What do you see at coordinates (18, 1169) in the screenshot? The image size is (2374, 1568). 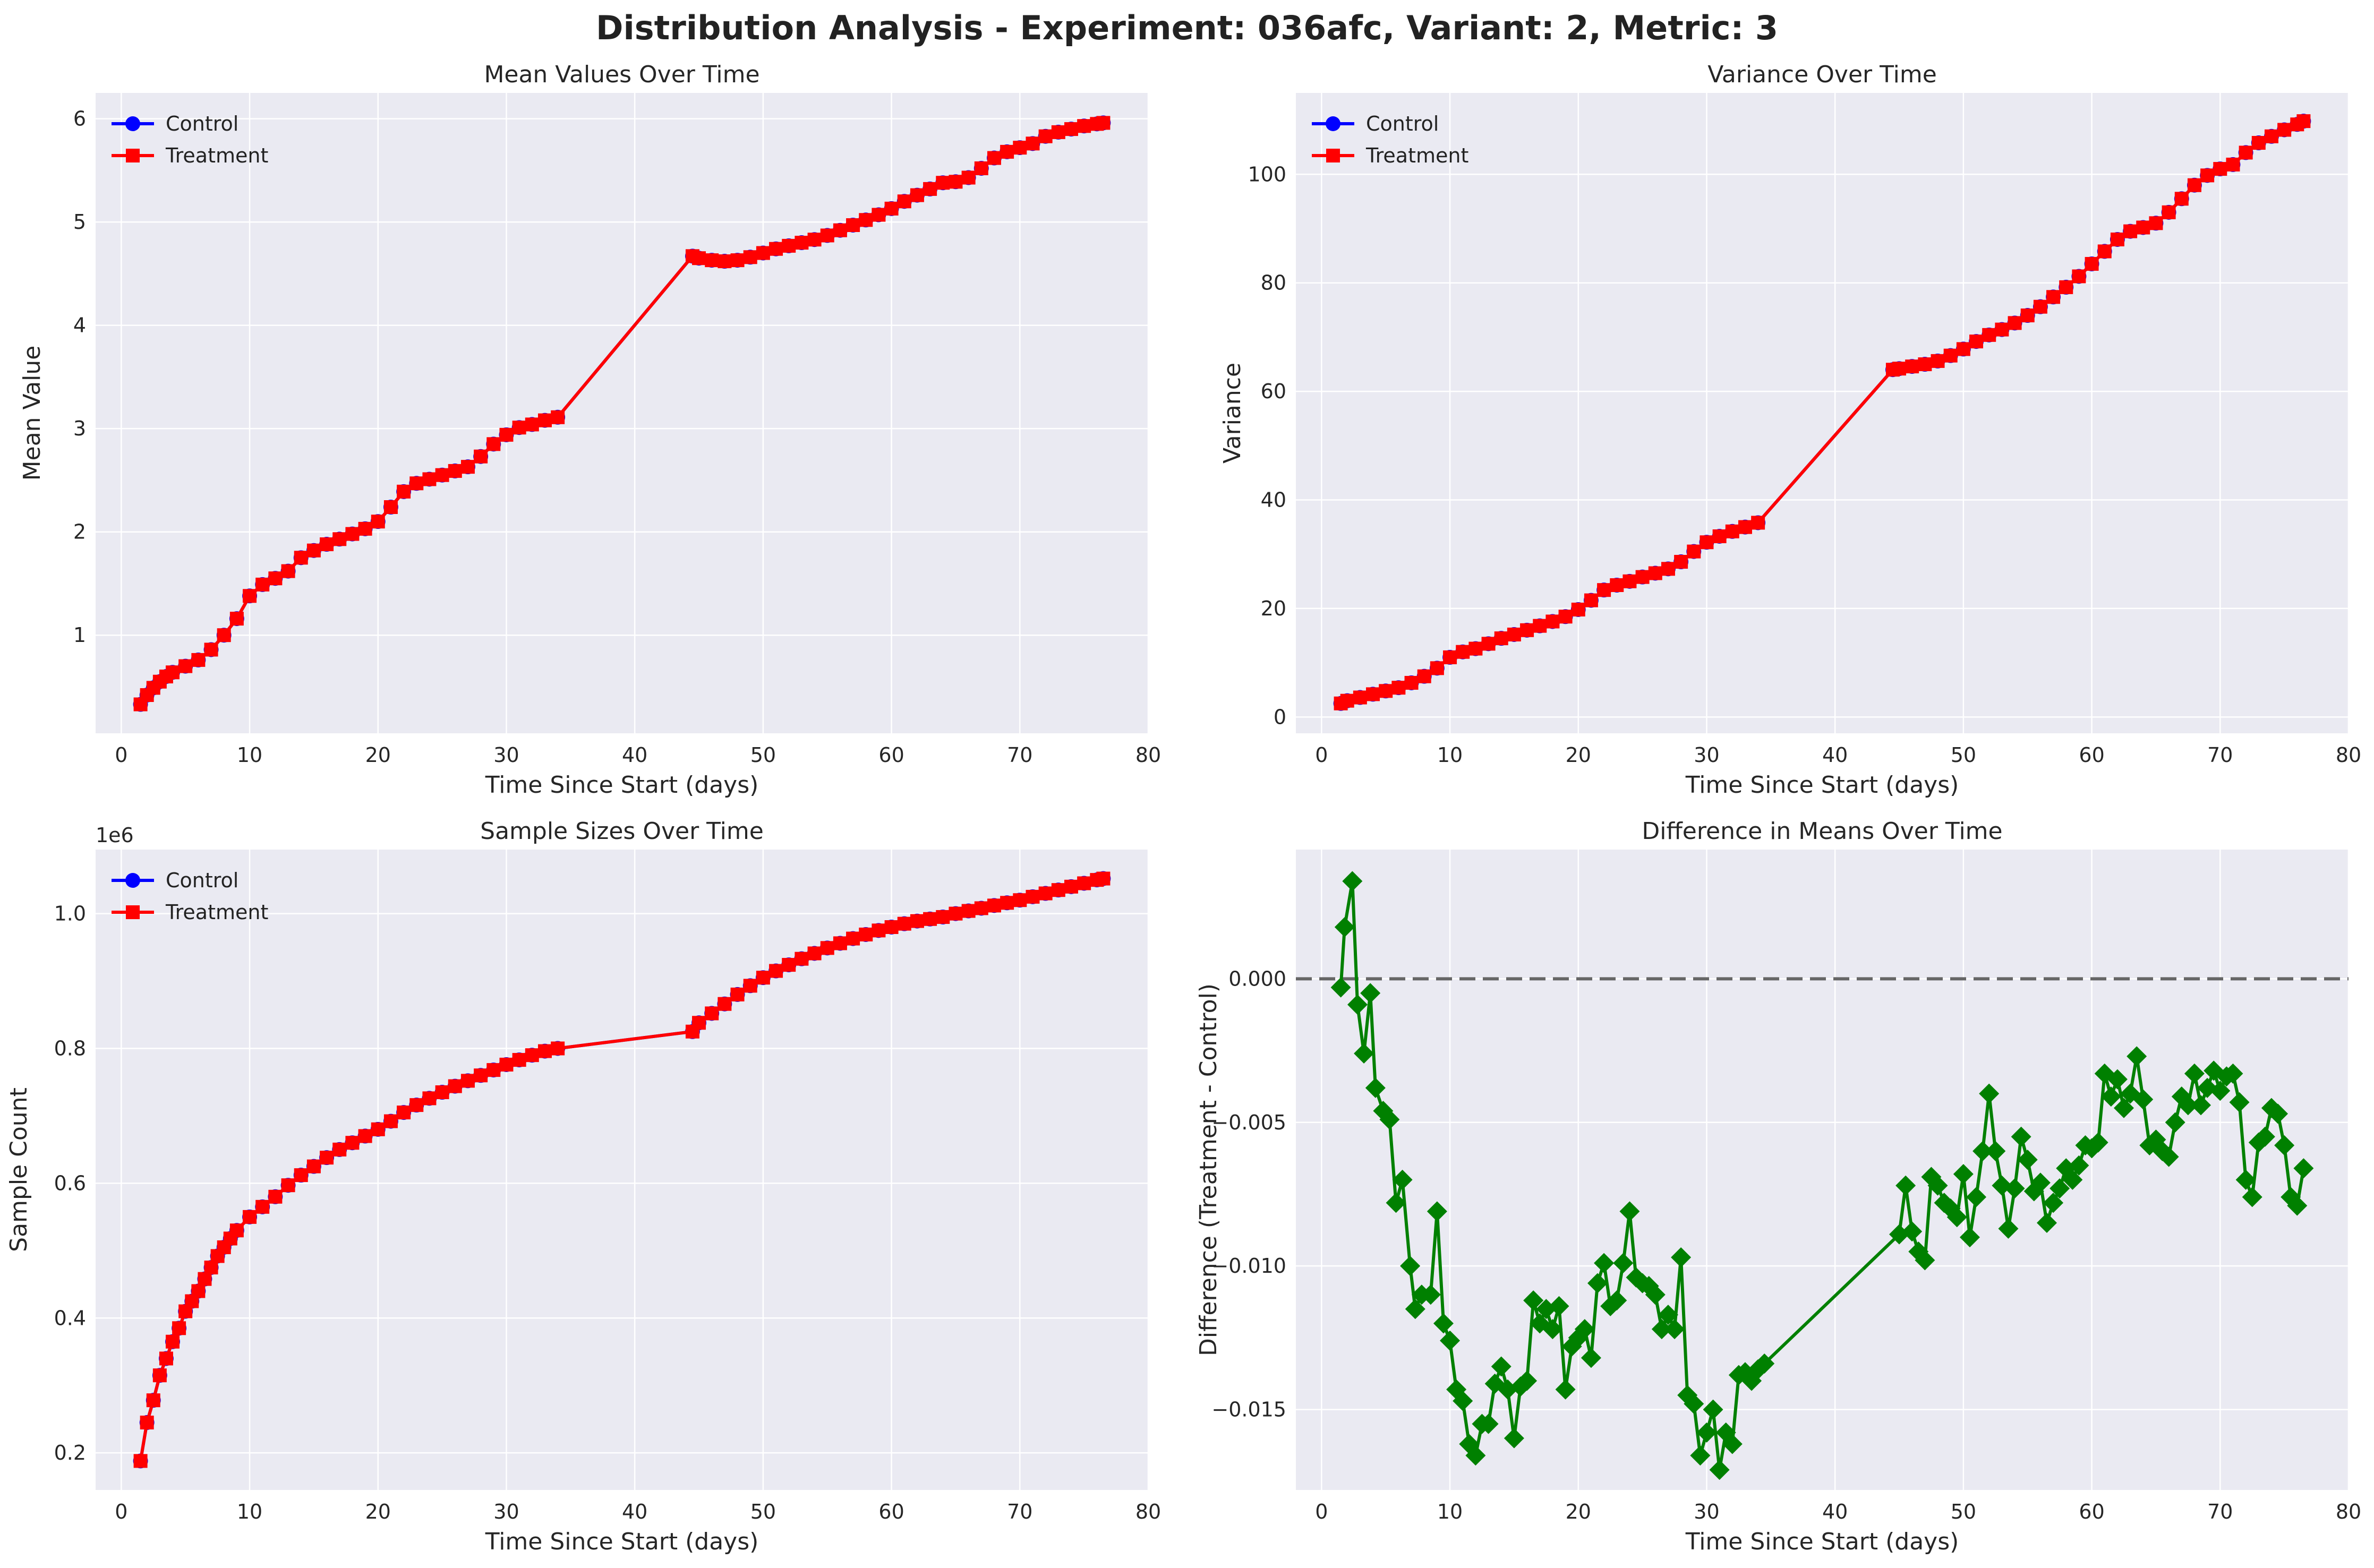 I see `y-axis-label: Sample Count` at bounding box center [18, 1169].